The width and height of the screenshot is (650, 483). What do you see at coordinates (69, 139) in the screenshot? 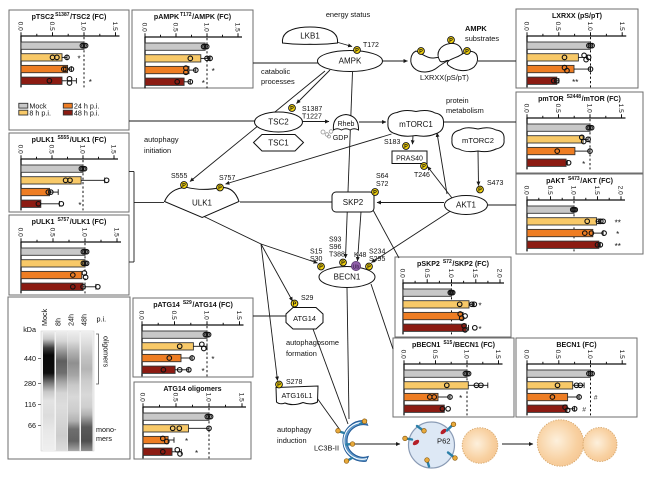
I see `svg-text: pULK1 S555 /ULK1 (FC)` at bounding box center [69, 139].